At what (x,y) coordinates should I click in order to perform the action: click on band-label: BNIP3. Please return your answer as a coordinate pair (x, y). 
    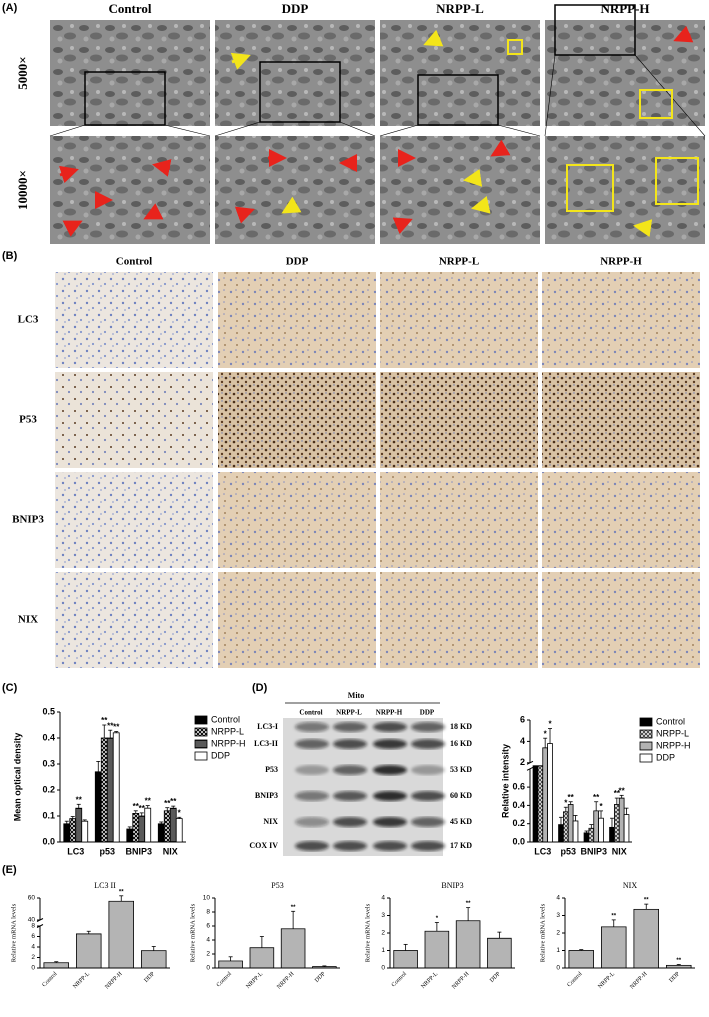
    Looking at the image, I should click on (266, 795).